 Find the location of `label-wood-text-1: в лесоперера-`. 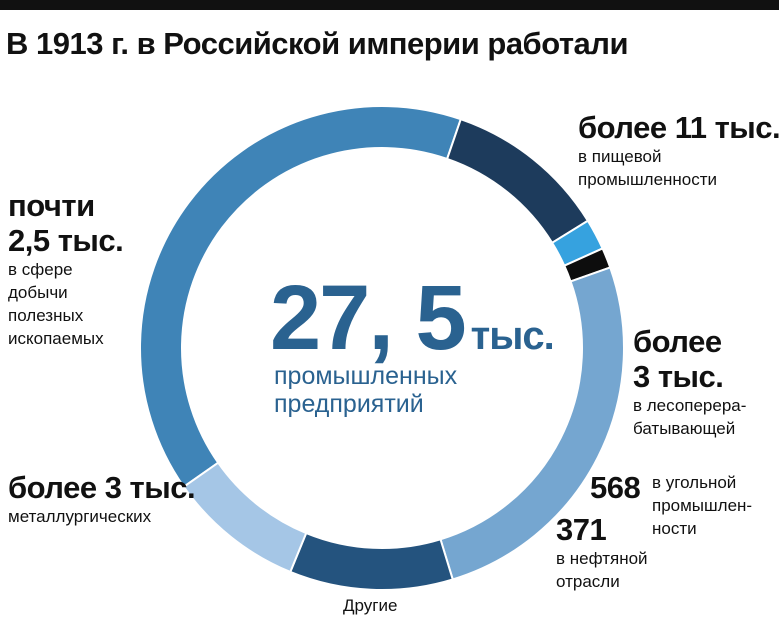

label-wood-text-1: в лесоперера- is located at coordinates (690, 405).